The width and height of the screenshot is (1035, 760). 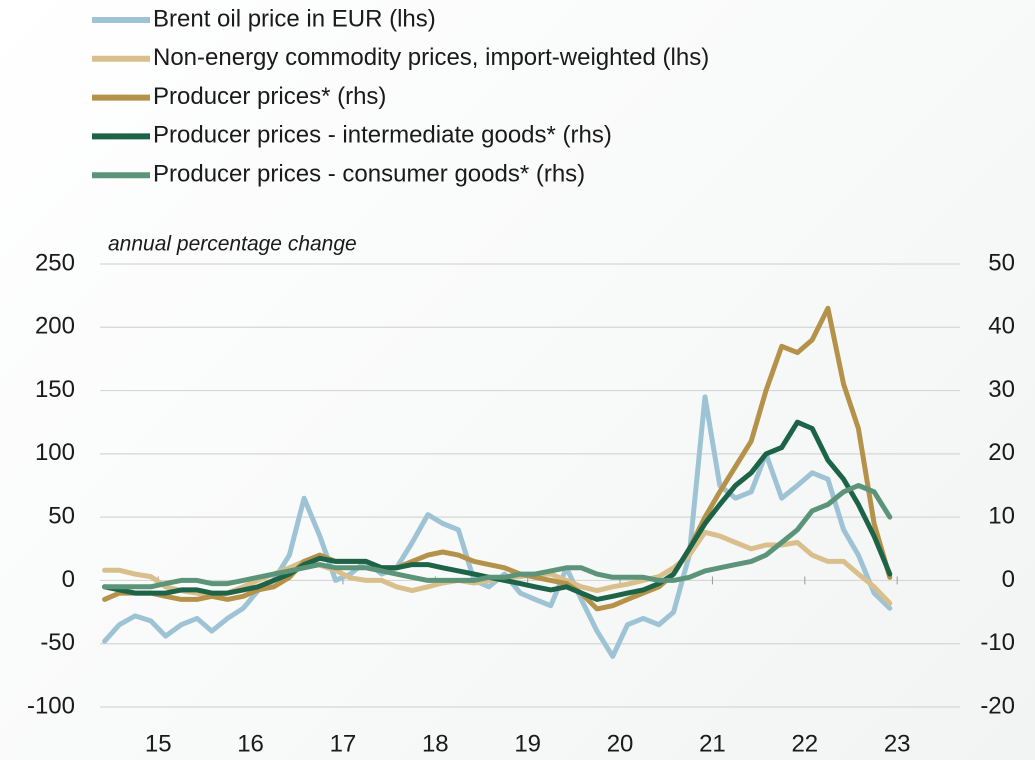 I want to click on x-tick-label: 23, so click(x=897, y=743).